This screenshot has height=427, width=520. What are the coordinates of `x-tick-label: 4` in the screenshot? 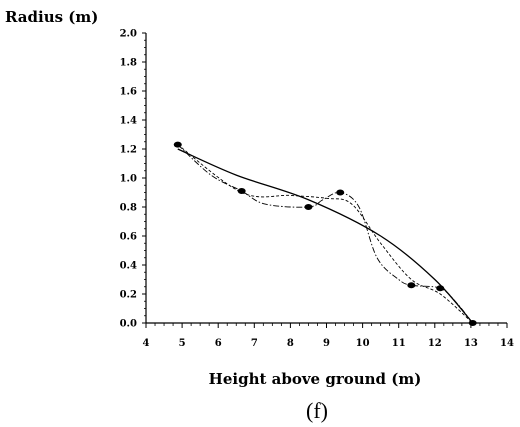 It's located at (146, 343).